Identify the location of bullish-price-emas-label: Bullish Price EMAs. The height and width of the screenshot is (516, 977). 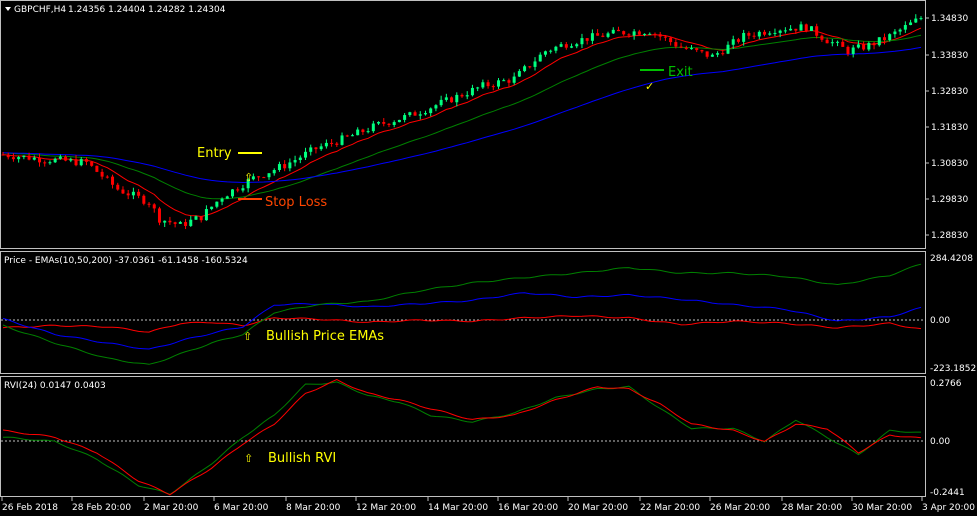
(325, 336).